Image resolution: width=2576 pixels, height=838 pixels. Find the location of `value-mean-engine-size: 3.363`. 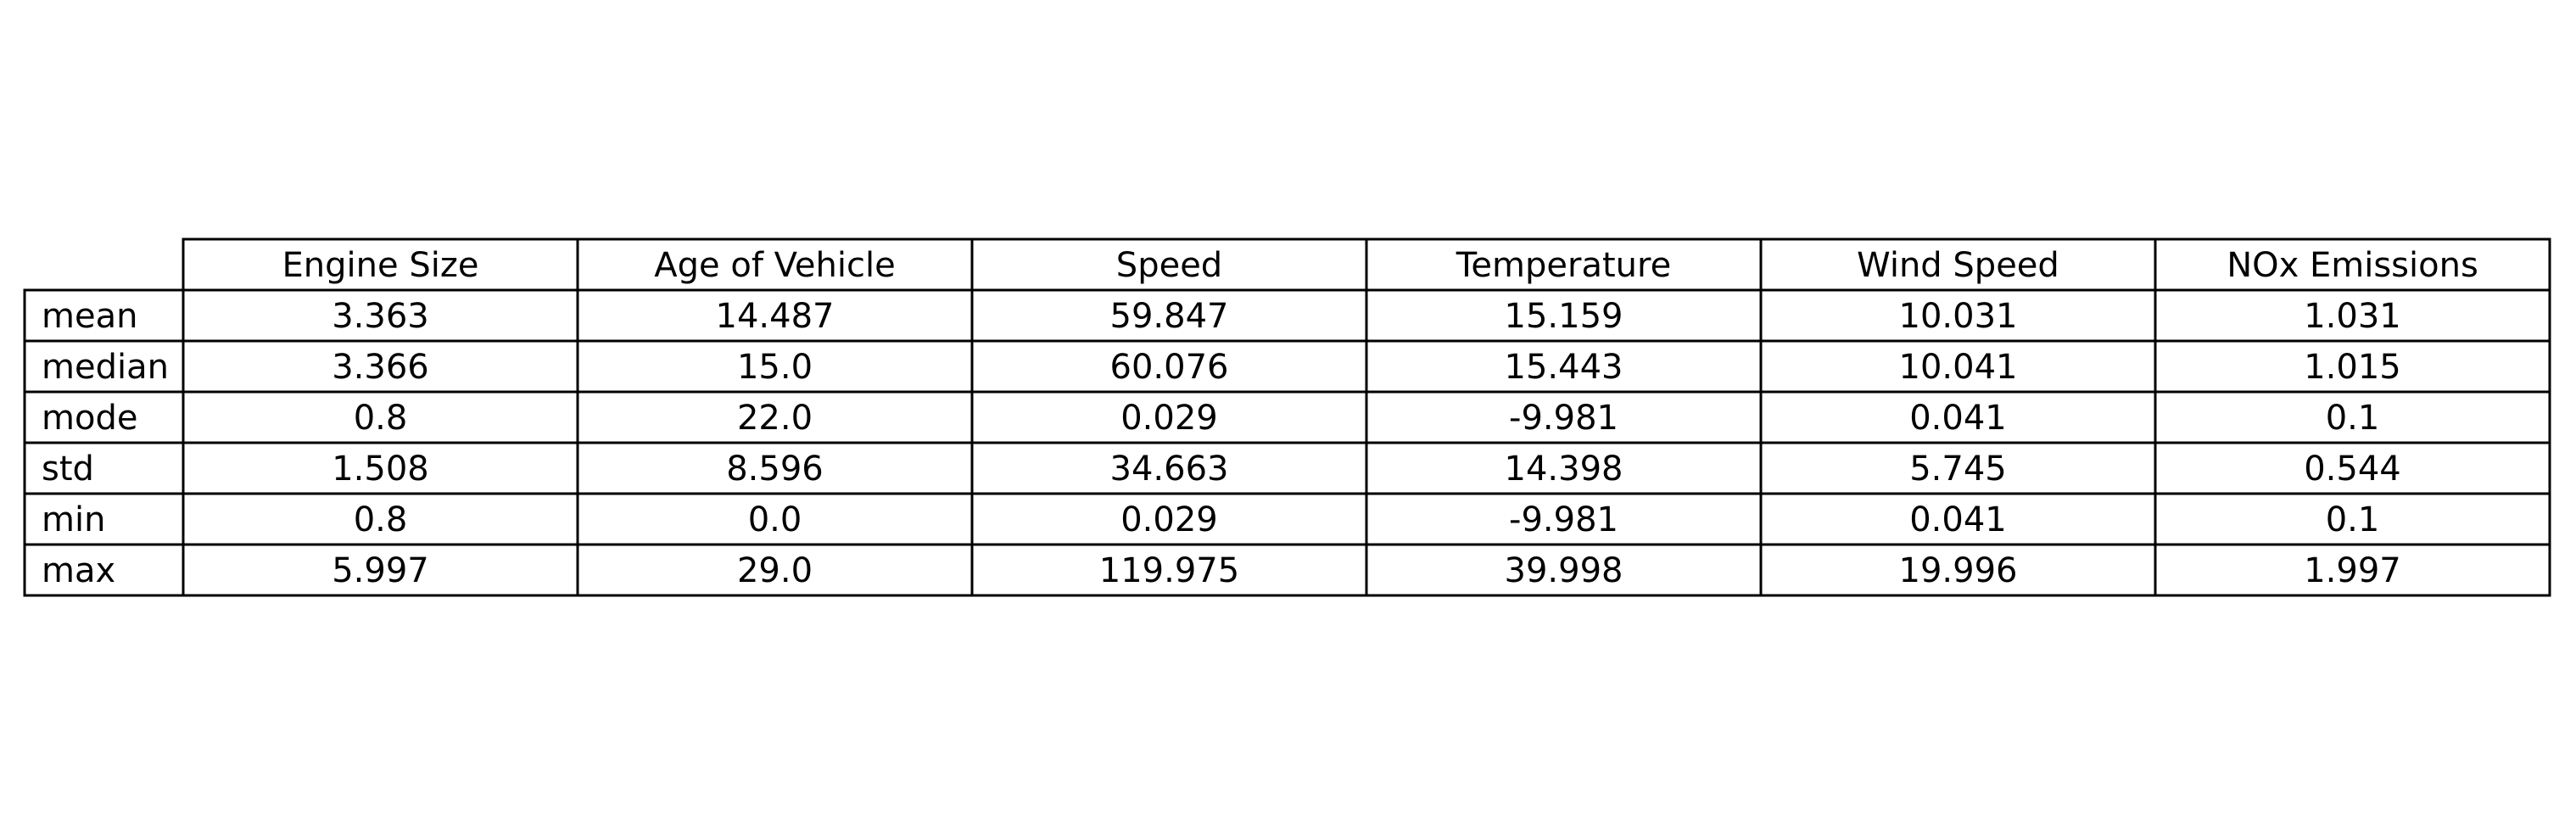

value-mean-engine-size: 3.363 is located at coordinates (380, 316).